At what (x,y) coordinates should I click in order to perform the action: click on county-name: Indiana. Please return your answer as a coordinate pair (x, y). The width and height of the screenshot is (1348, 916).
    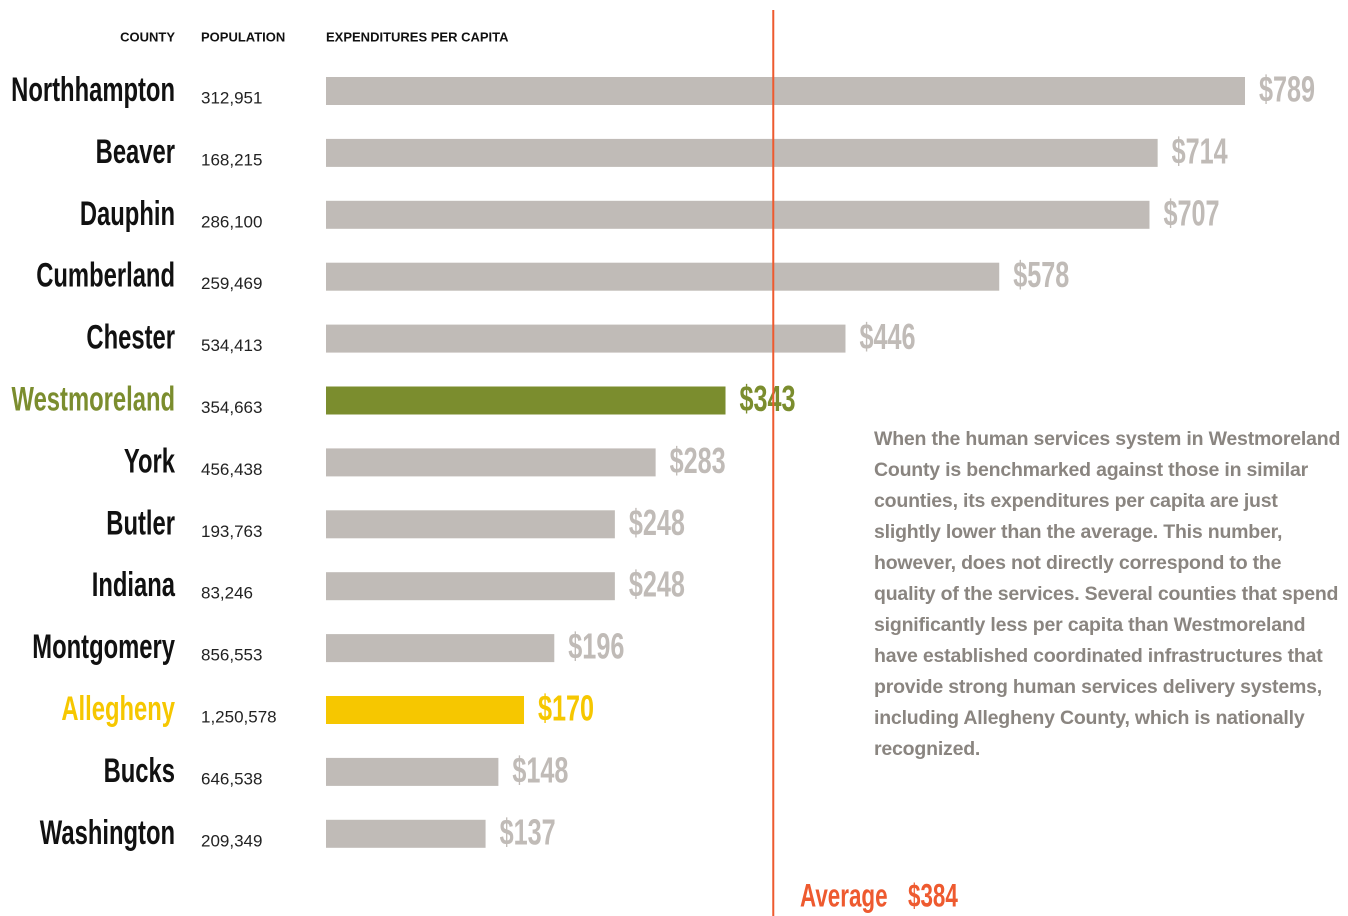
    Looking at the image, I should click on (134, 585).